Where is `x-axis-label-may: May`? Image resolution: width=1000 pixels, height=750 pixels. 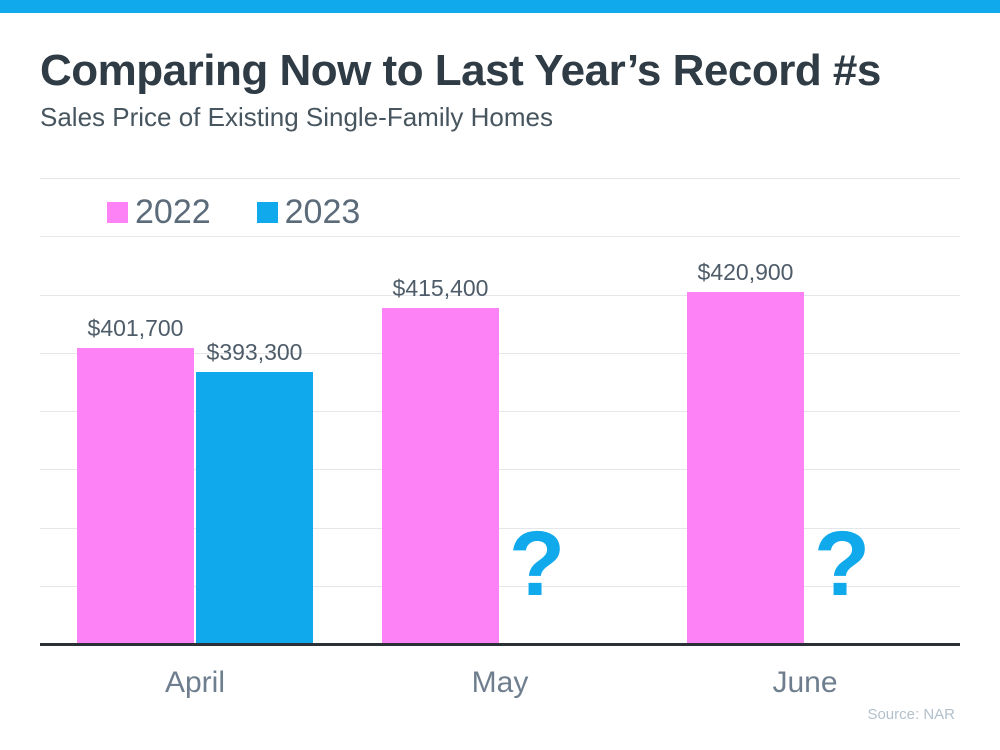
x-axis-label-may: May is located at coordinates (500, 682).